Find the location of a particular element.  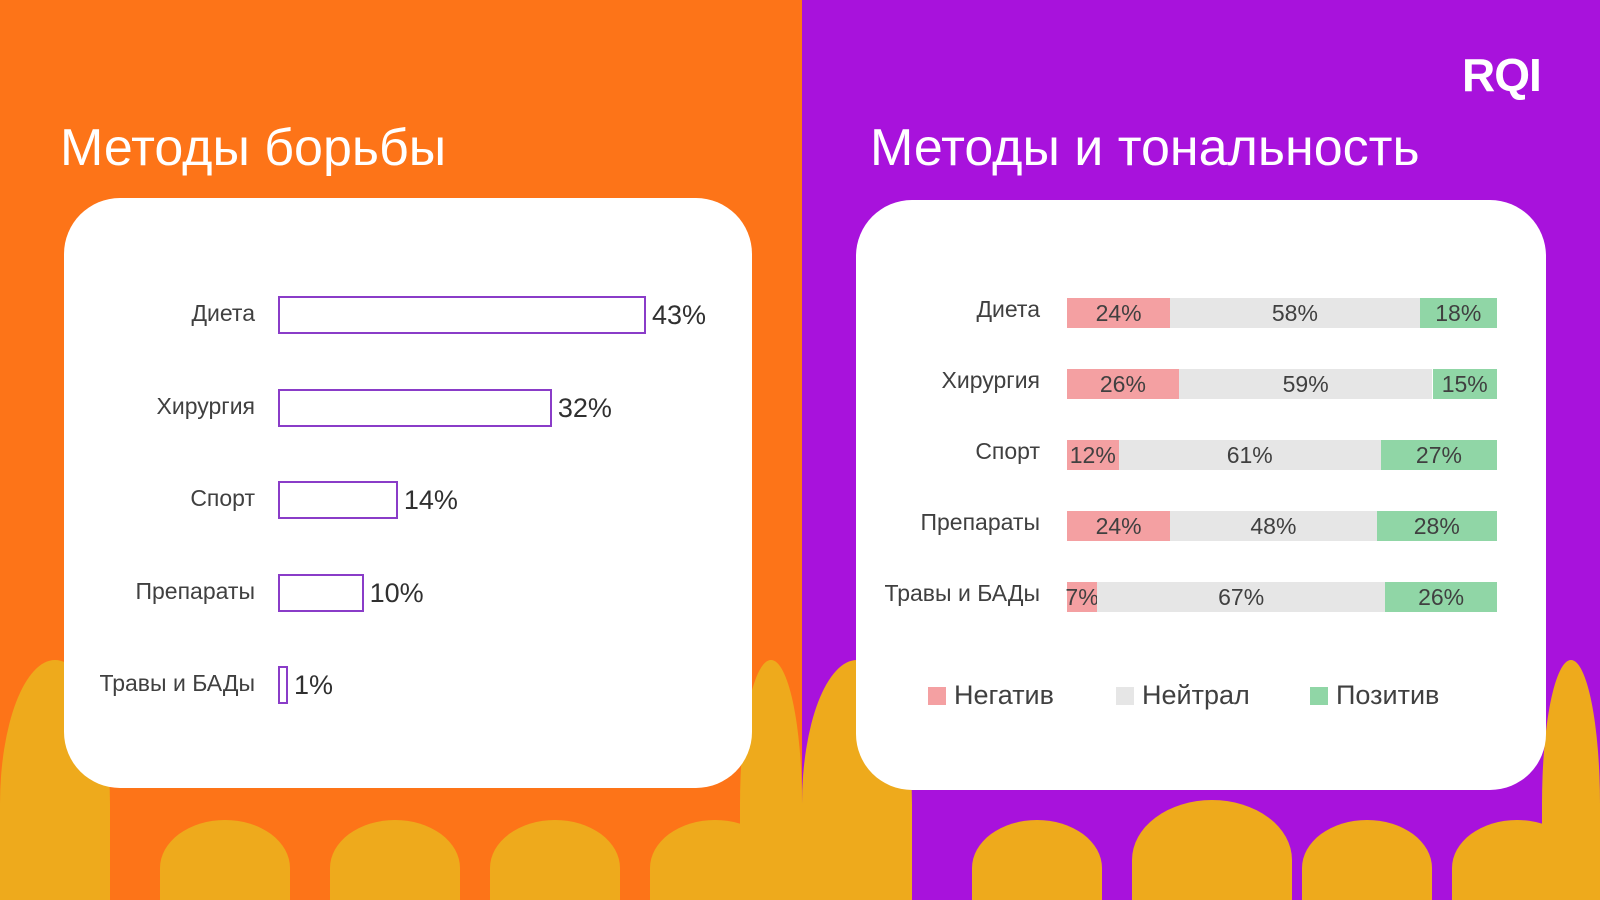

bar-segment-negative: 7% is located at coordinates (1082, 597).